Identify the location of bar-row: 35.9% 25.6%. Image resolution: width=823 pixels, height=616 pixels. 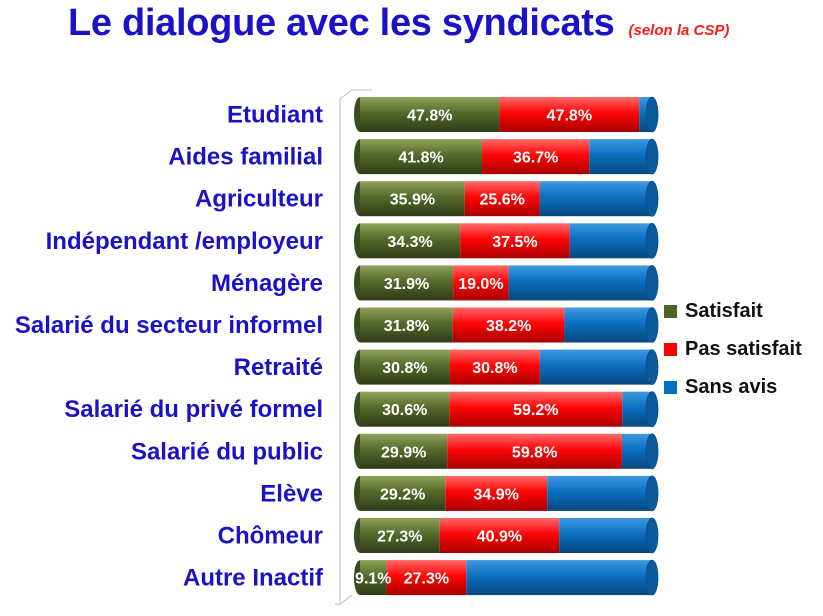
(506, 198).